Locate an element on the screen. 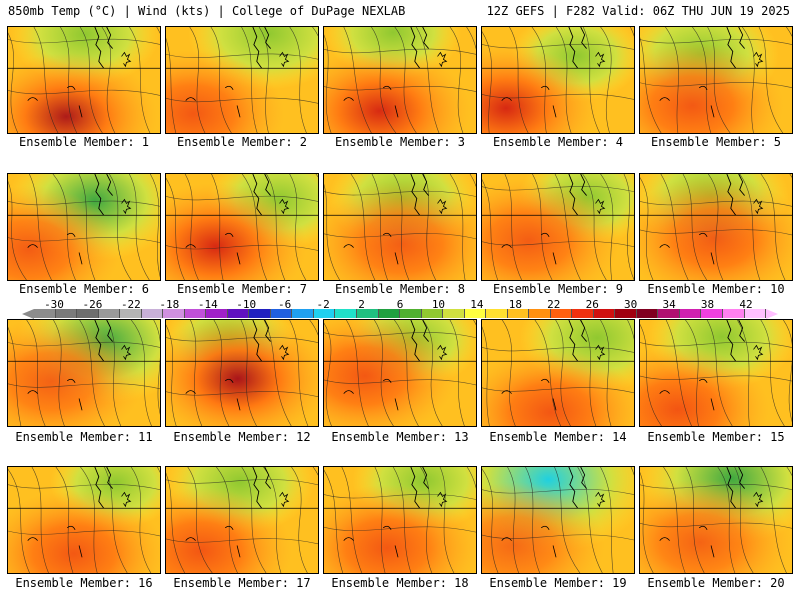 Image resolution: width=800 pixels, height=600 pixels. colorbar-tick-label: 10 is located at coordinates (438, 304).